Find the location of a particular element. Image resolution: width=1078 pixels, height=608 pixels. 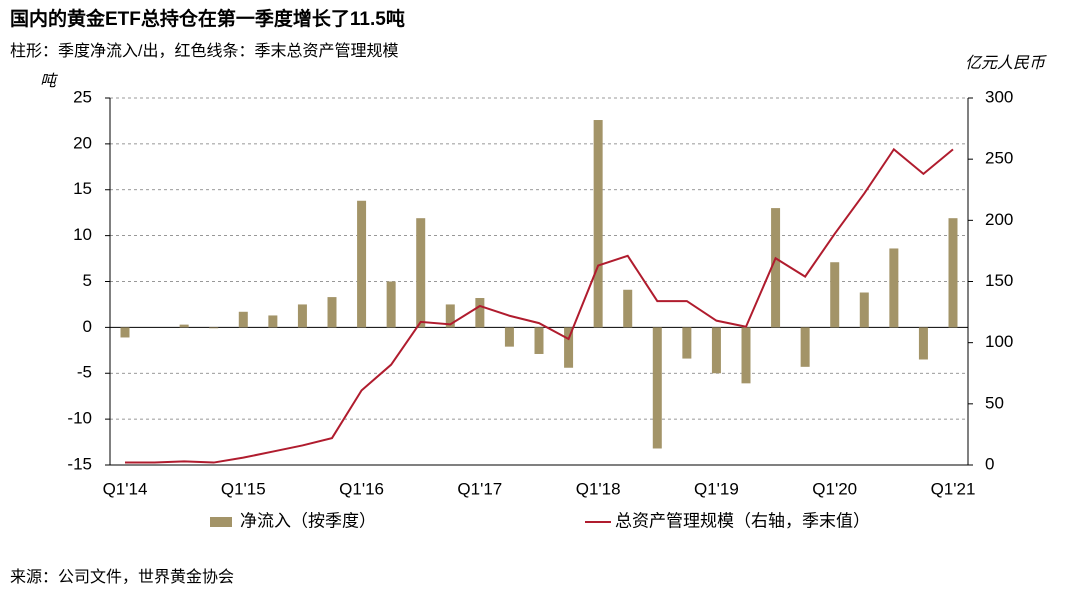

y-tick-label: 10 is located at coordinates (82, 234).